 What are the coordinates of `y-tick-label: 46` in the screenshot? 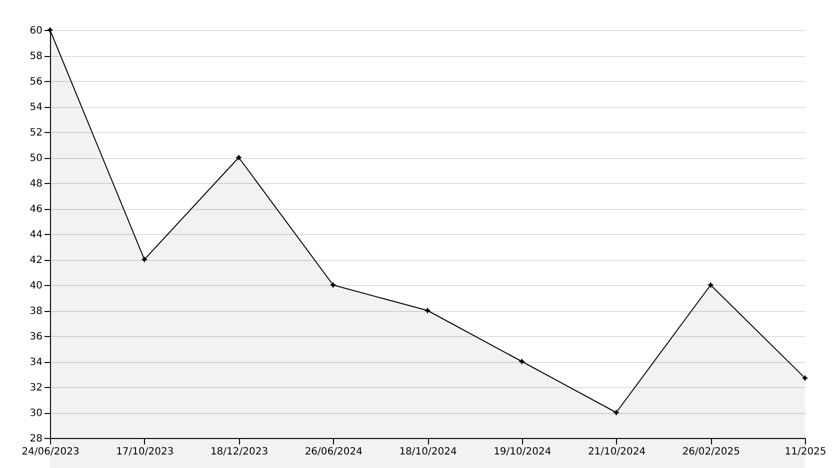 It's located at (36, 209).